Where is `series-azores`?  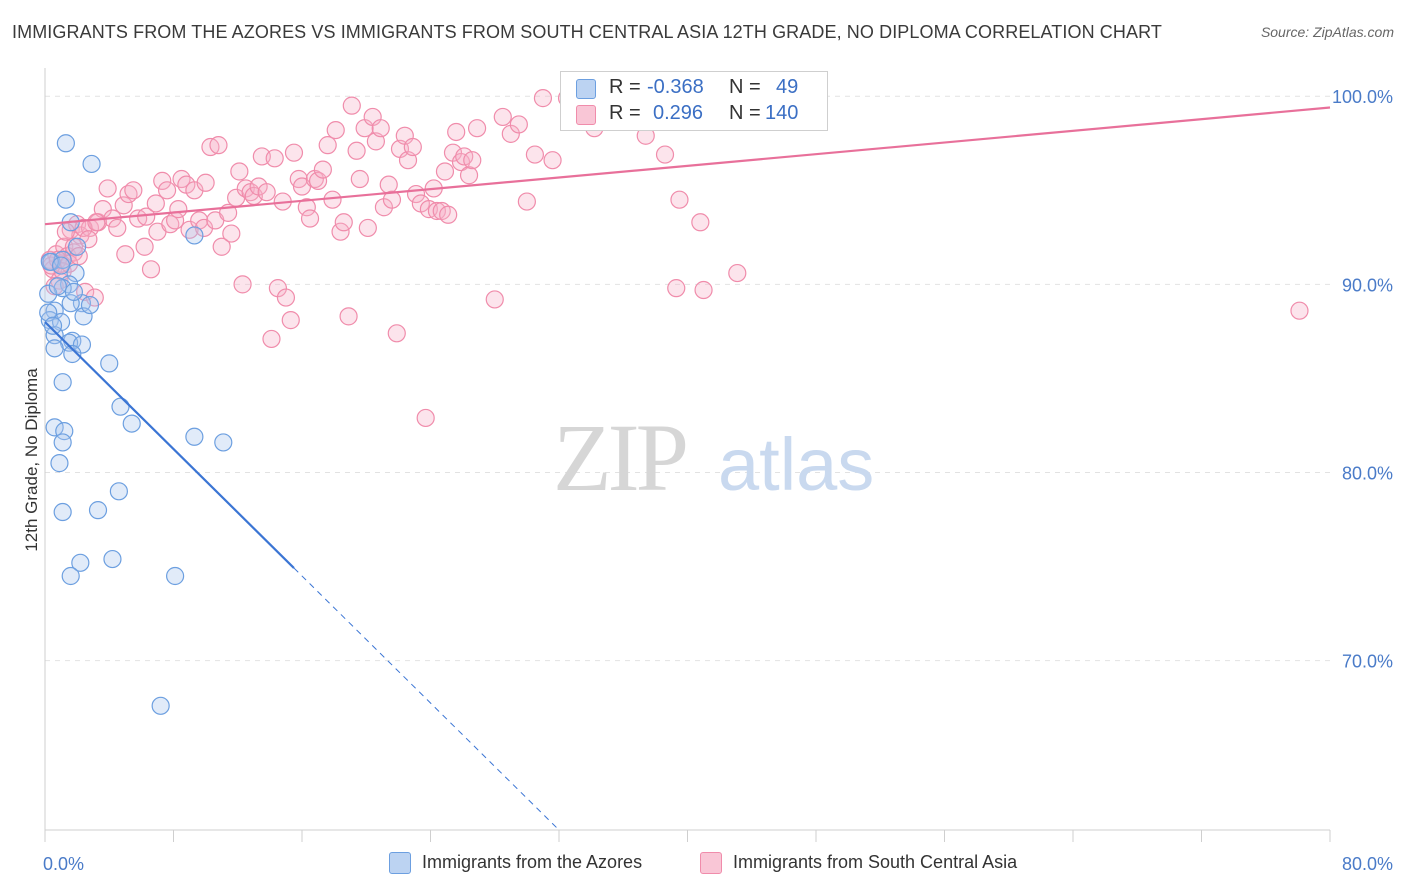 series-azores is located at coordinates (136, 424).